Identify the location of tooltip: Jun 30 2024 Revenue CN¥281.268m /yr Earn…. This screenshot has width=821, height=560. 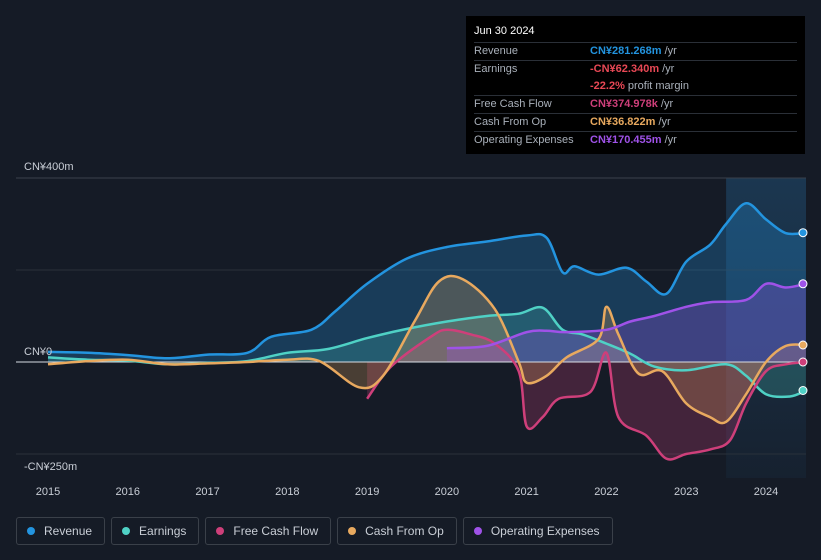
(635, 85).